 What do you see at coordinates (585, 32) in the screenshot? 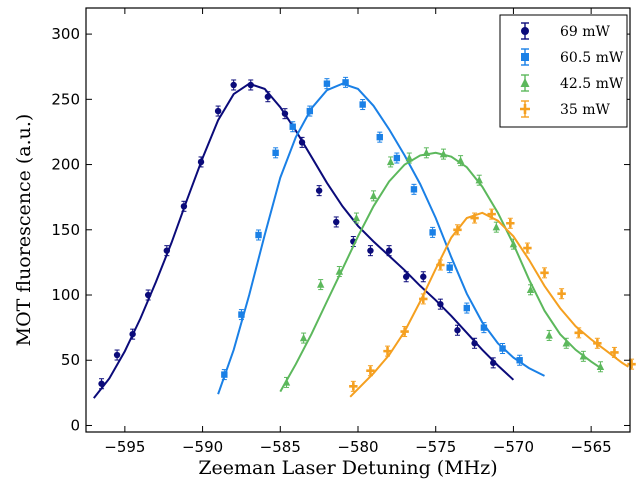
I see `legend-label: 69 mW` at bounding box center [585, 32].